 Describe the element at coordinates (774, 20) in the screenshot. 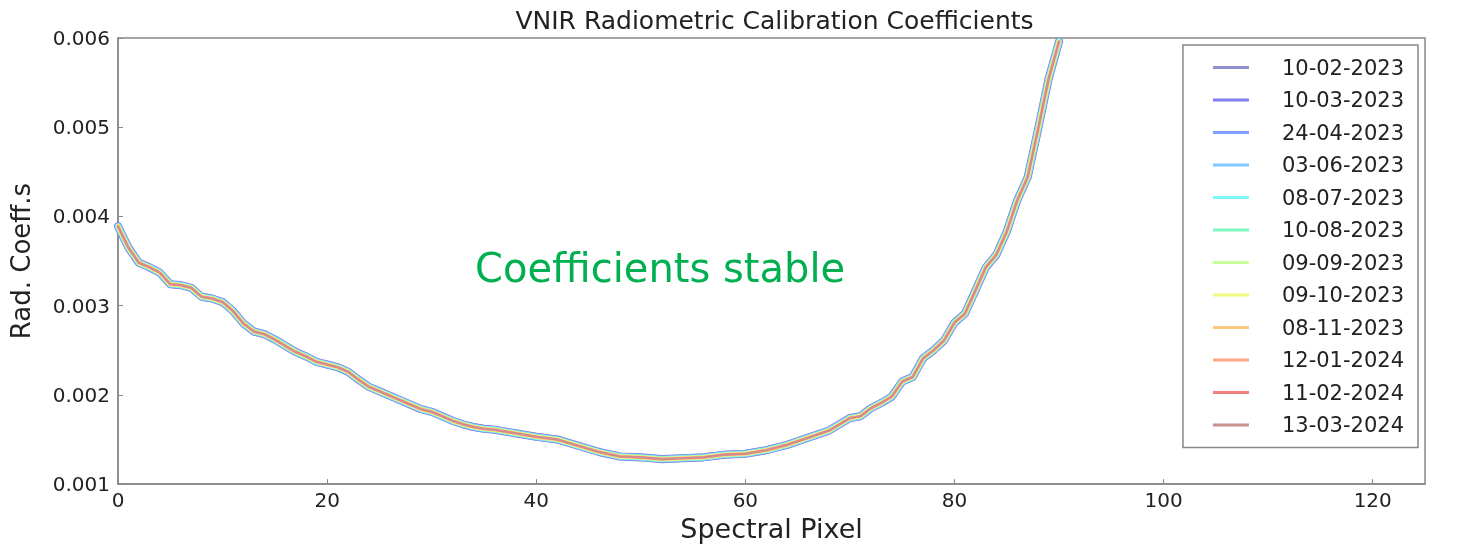

I see `chart-title: VNIR Radiometric Calibration Coefficients` at that location.